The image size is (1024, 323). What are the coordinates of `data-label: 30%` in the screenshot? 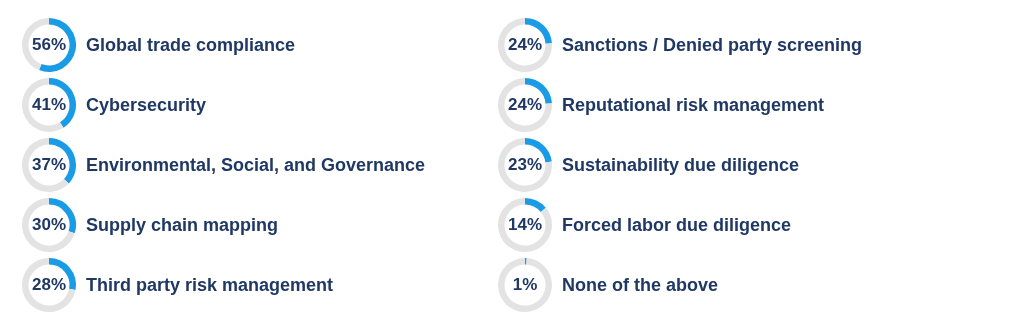 It's located at (49, 224).